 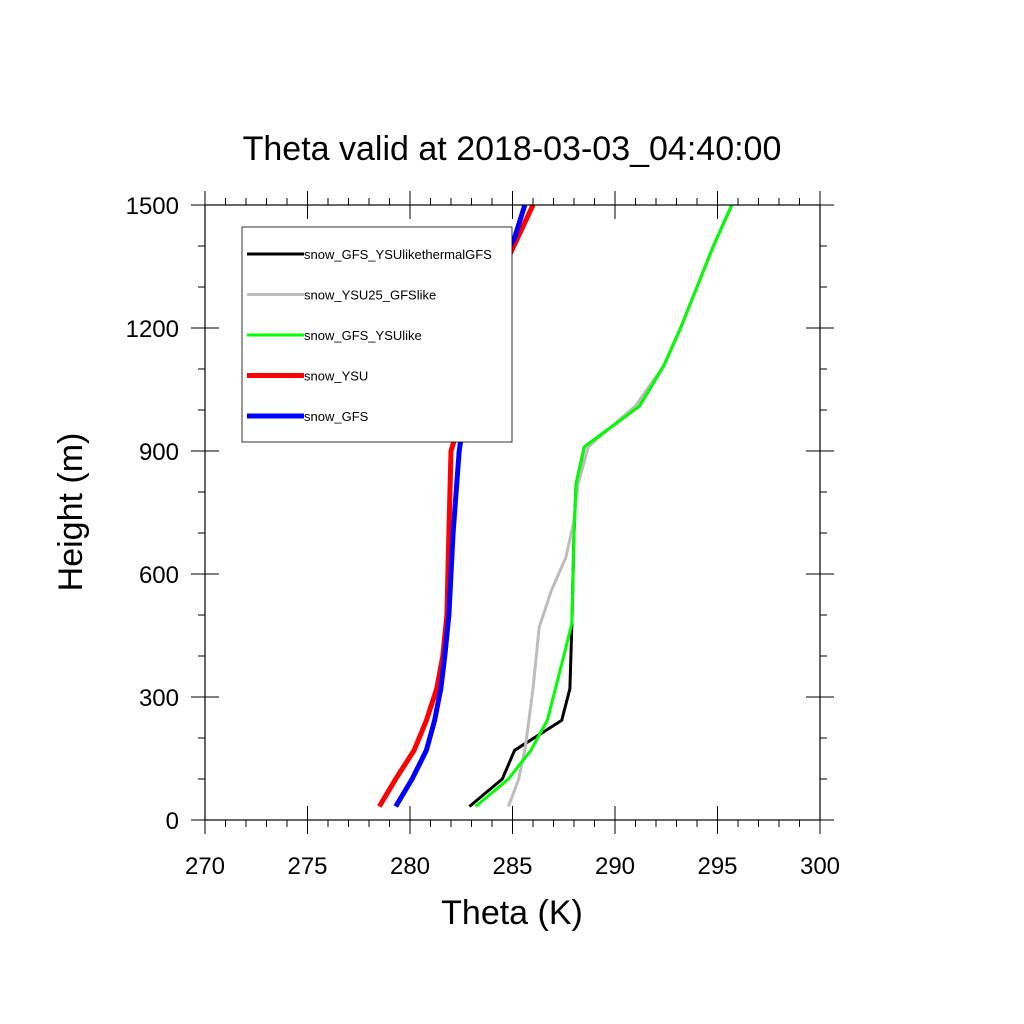 What do you see at coordinates (307, 866) in the screenshot?
I see `x-tick-label: 275` at bounding box center [307, 866].